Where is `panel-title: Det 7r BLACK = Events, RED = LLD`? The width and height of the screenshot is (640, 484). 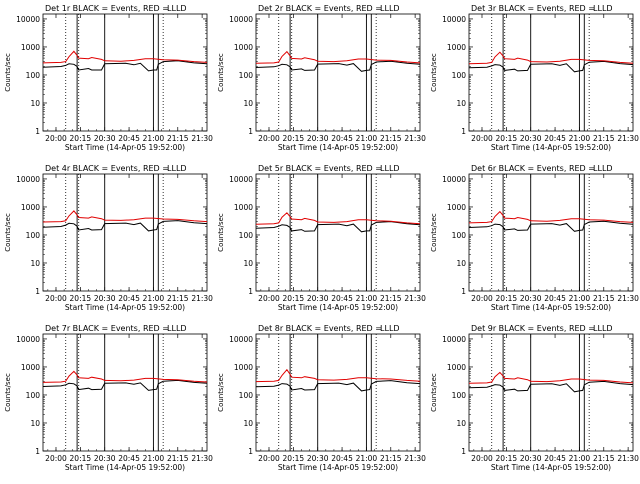
panel-title: Det 7r BLACK = Events, RED = LLD is located at coordinates (116, 328).